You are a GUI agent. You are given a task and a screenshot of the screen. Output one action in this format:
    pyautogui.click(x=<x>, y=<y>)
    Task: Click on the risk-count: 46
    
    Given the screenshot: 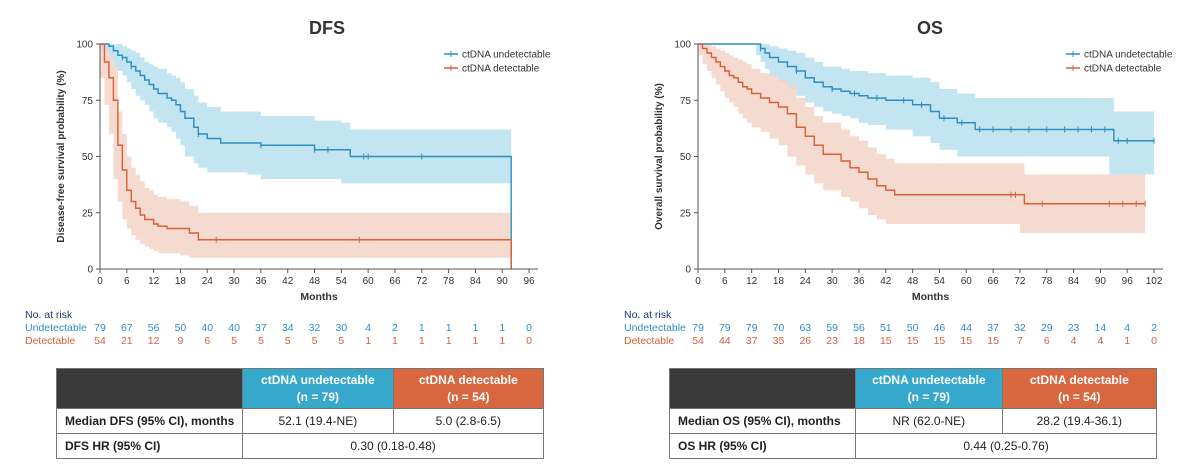 What is the action you would take?
    pyautogui.click(x=939, y=328)
    